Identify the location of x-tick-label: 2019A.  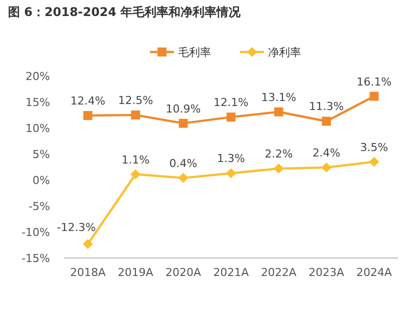
(136, 272).